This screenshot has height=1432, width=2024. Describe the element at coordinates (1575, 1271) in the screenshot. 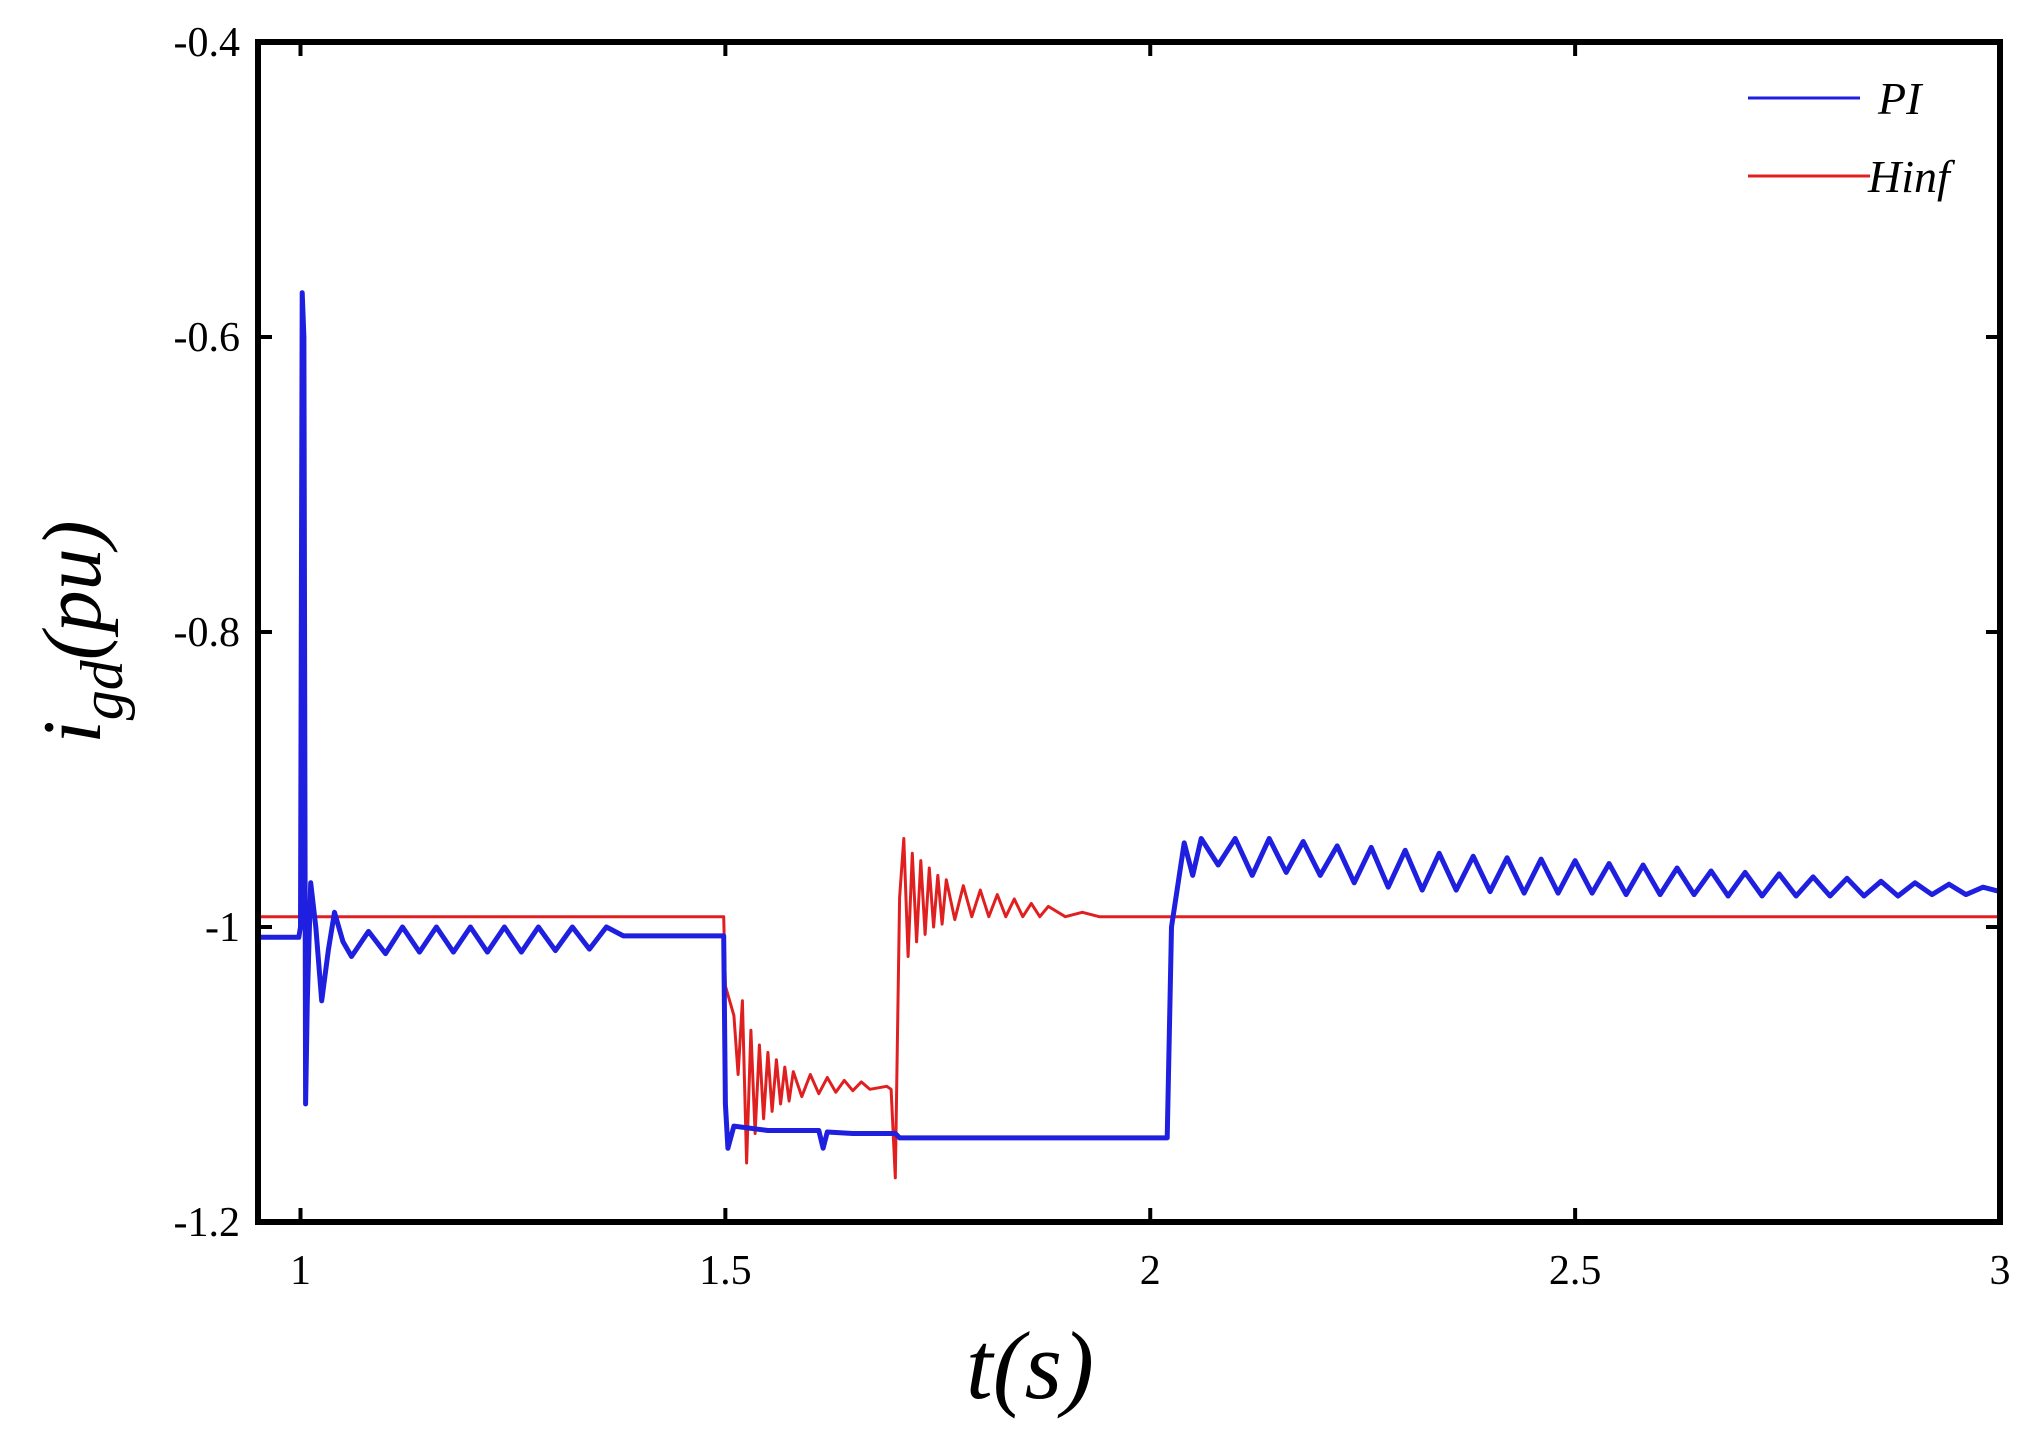

I see `x-tick-label: 2.5` at that location.